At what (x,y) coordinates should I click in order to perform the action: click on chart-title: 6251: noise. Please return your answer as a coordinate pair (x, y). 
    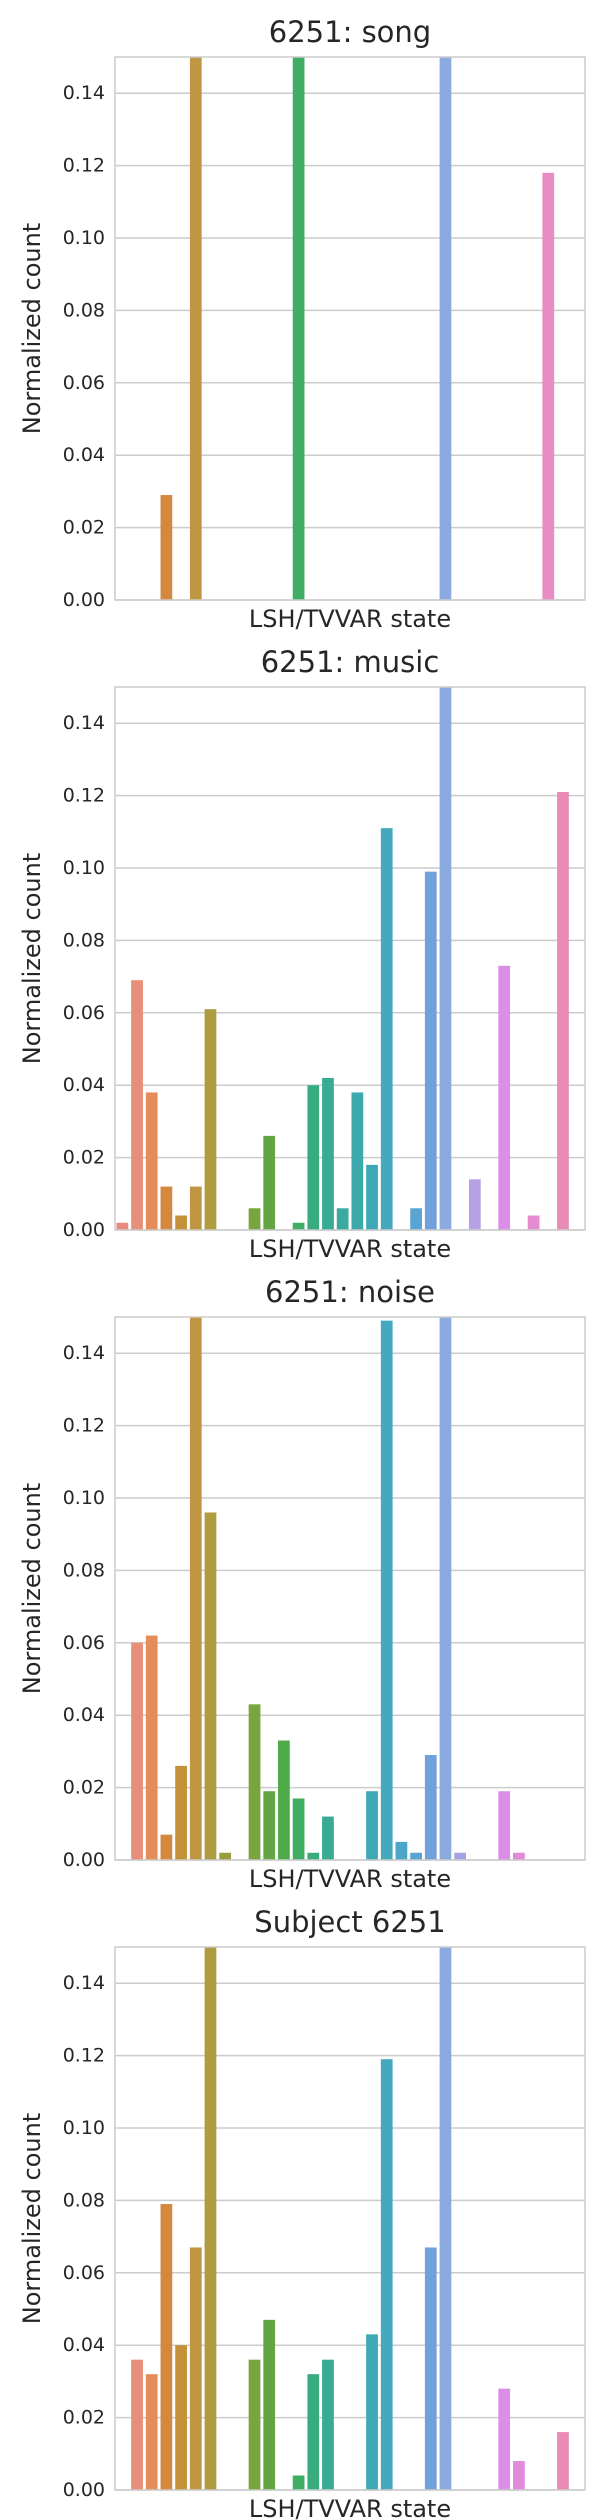
    Looking at the image, I should click on (350, 1292).